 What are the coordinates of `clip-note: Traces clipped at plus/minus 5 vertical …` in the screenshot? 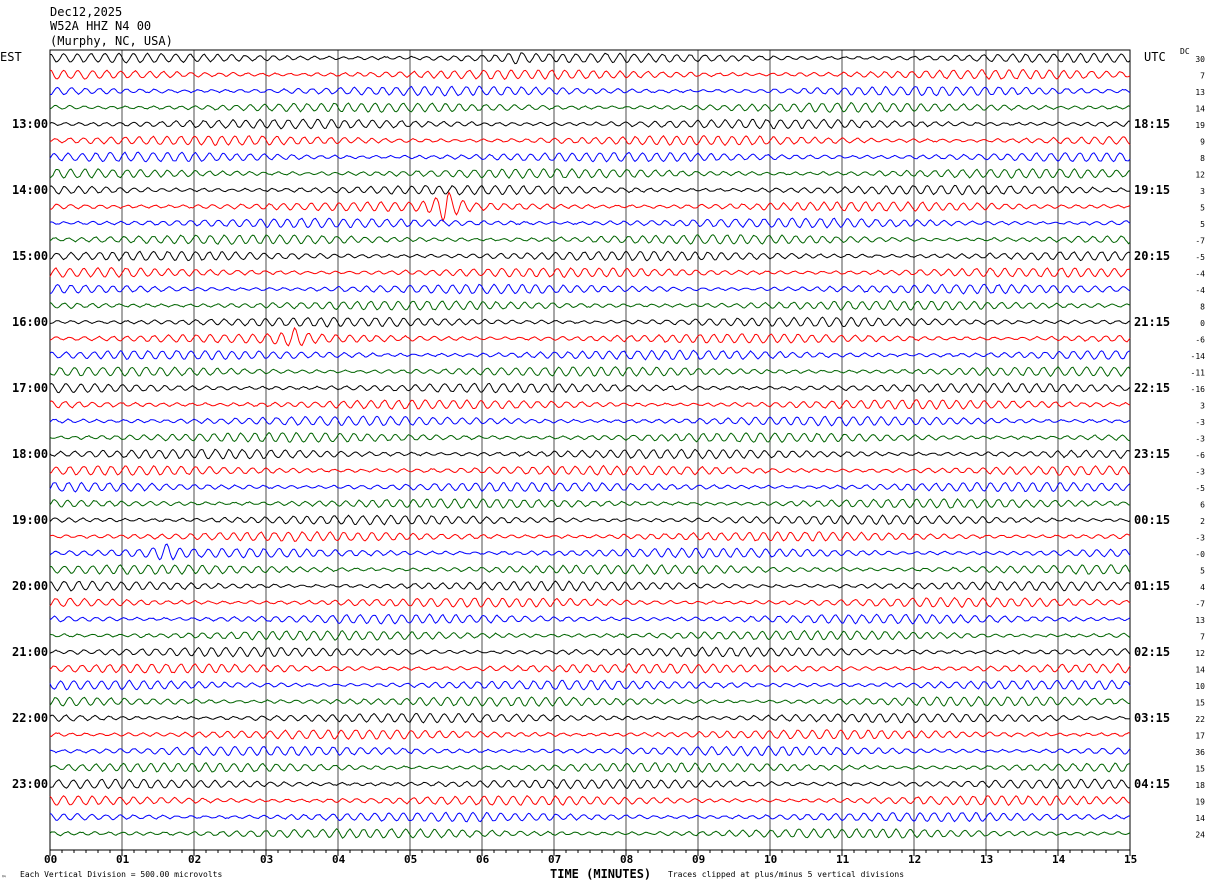 It's located at (786, 874).